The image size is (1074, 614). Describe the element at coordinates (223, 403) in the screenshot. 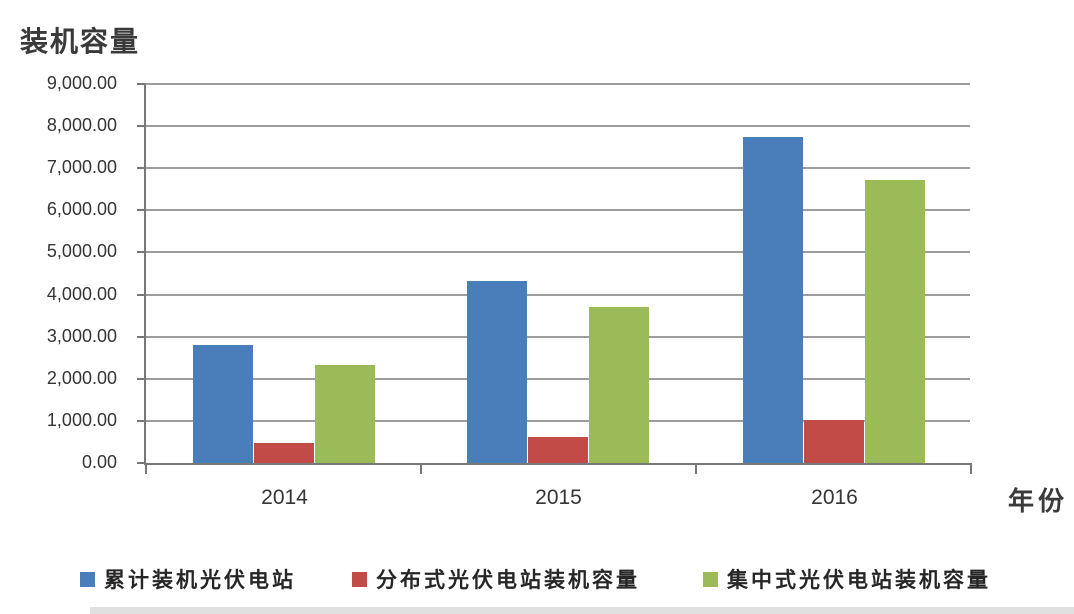

I see `bar-cumulative-2014` at that location.